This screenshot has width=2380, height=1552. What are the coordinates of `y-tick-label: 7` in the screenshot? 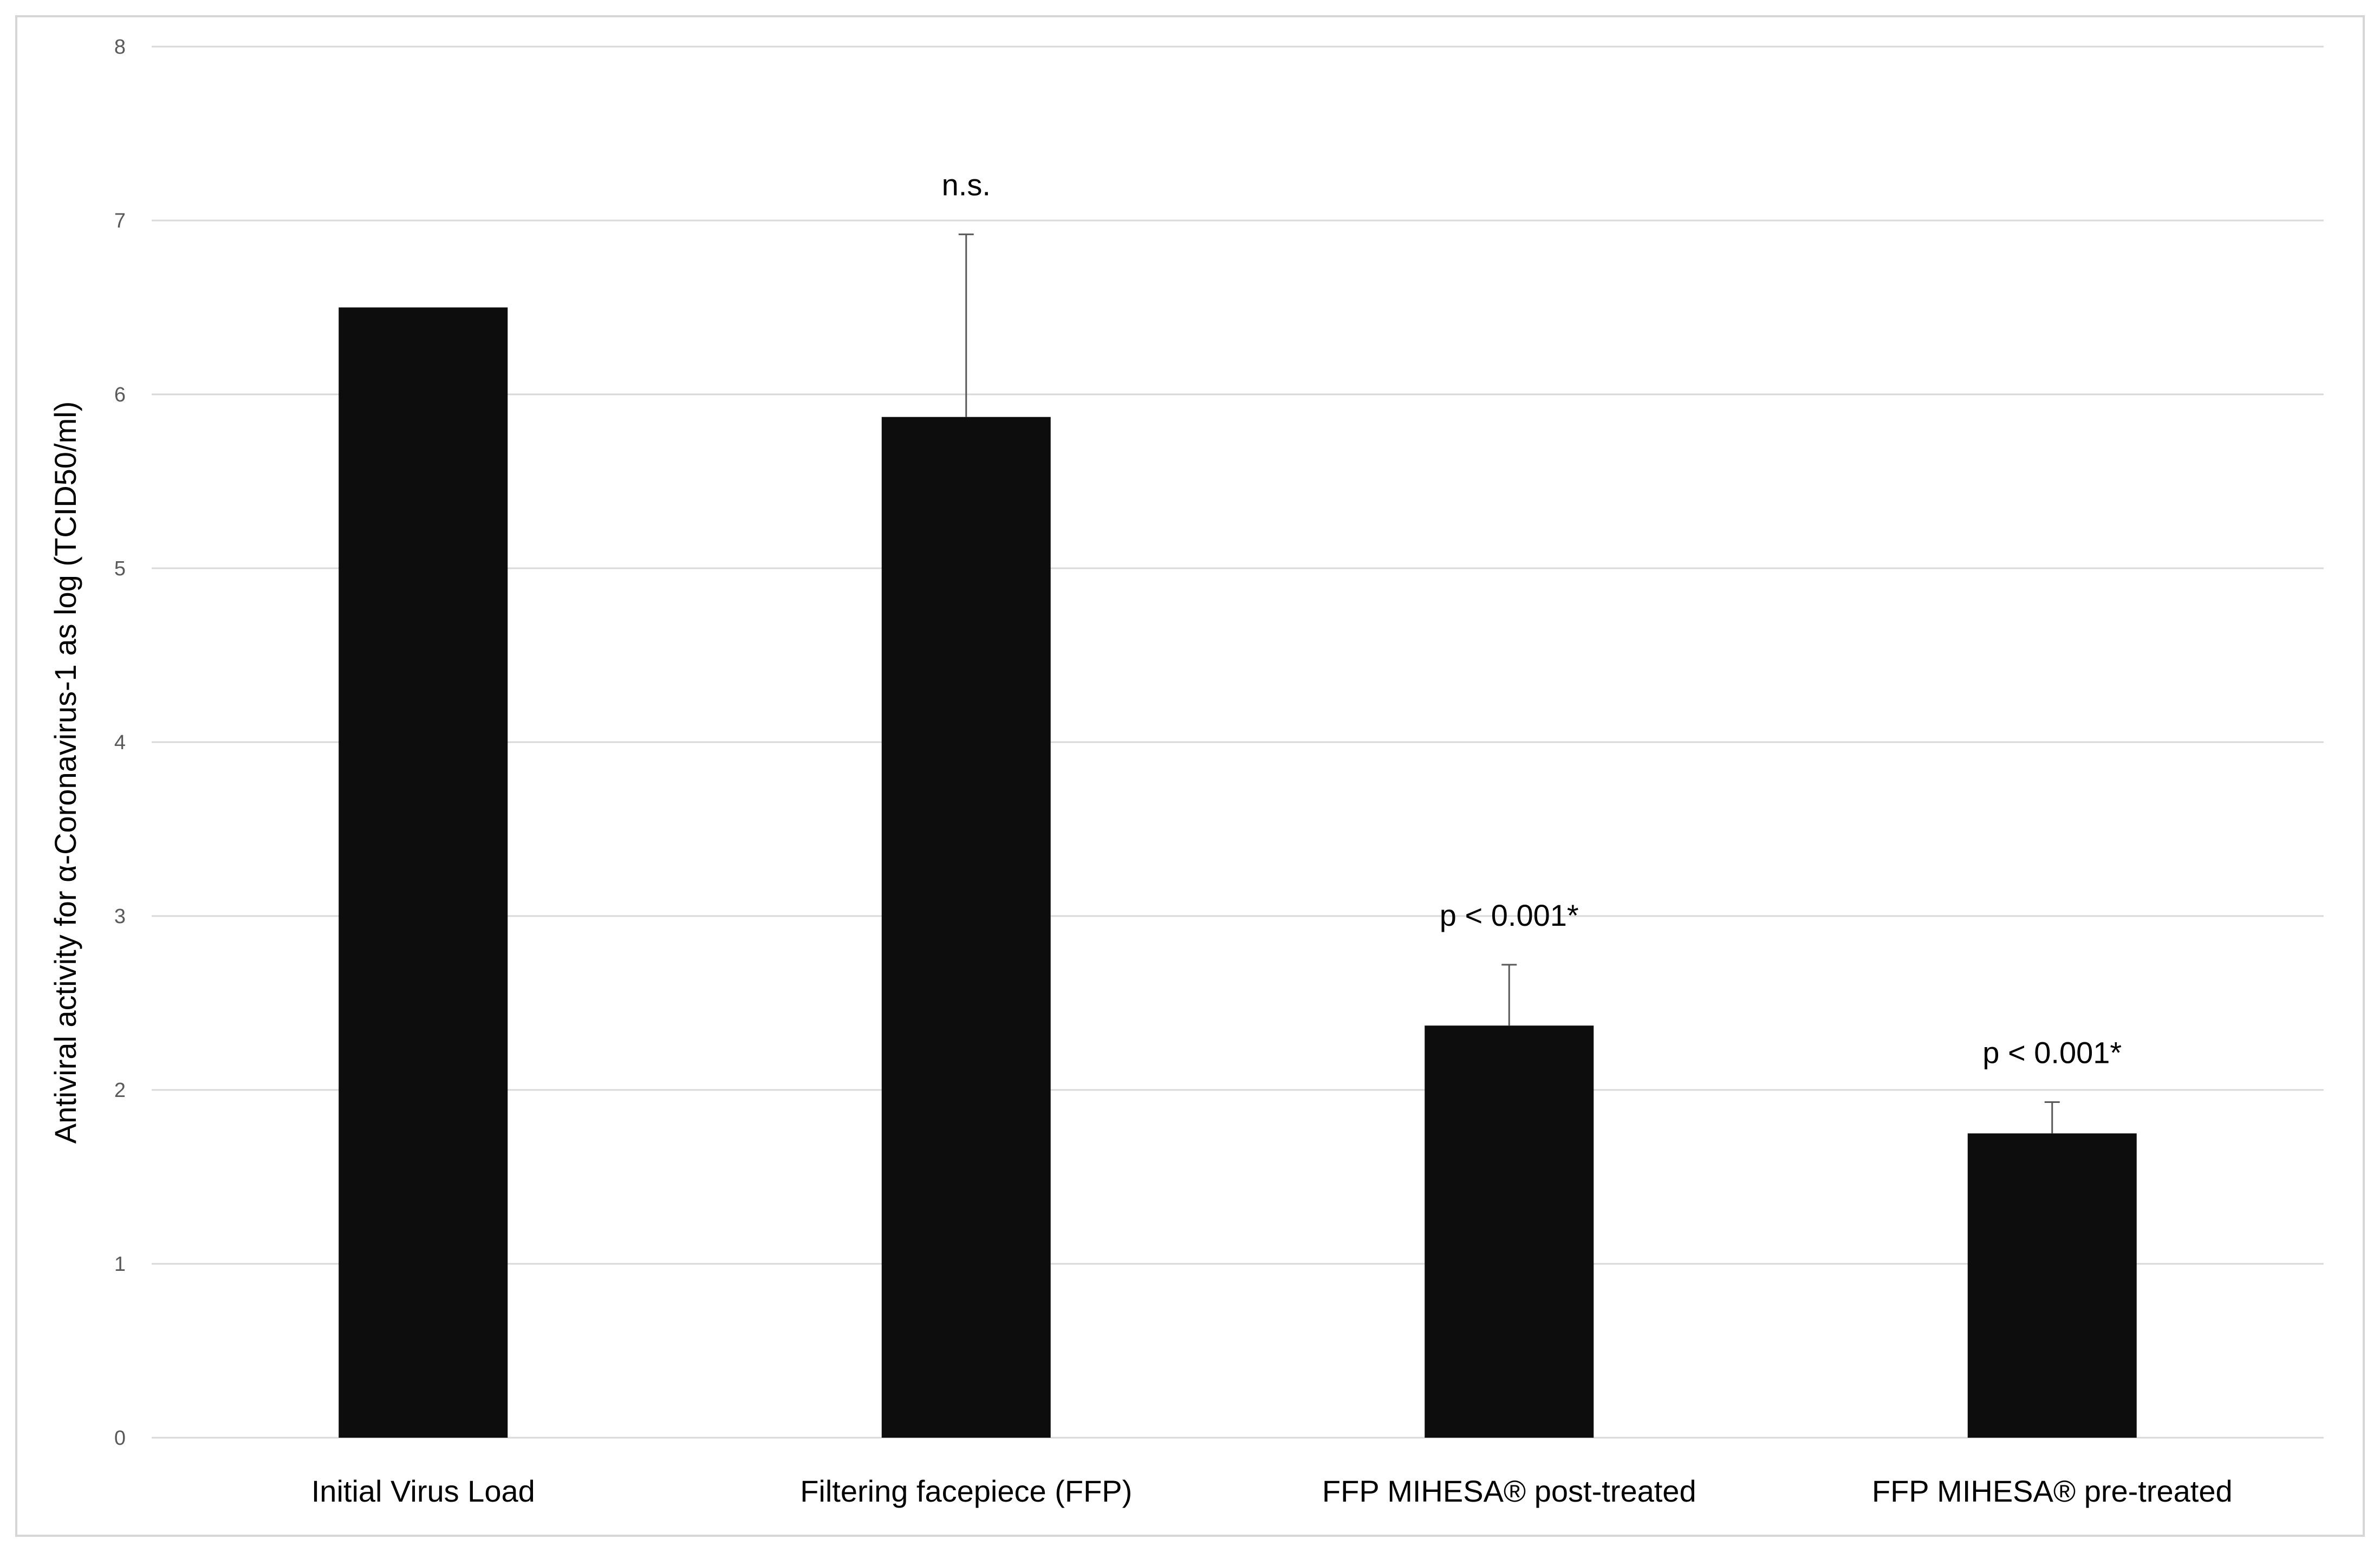 It's located at (120, 221).